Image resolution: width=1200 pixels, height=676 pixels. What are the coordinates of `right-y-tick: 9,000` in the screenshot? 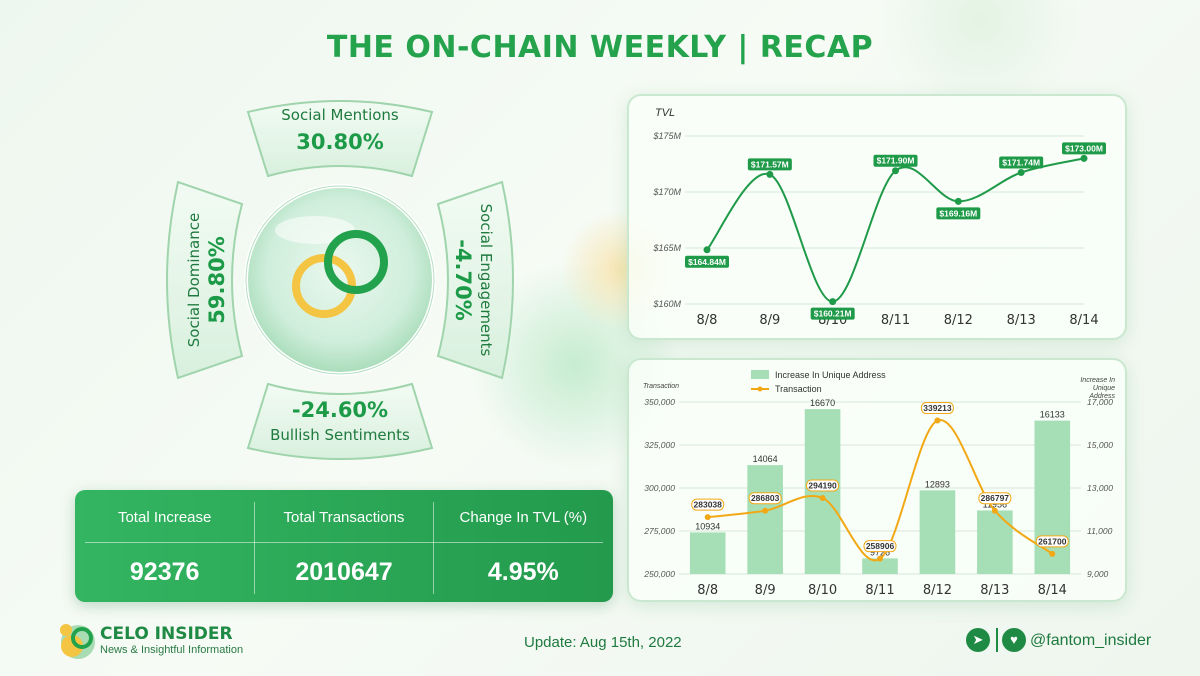 It's located at (1098, 574).